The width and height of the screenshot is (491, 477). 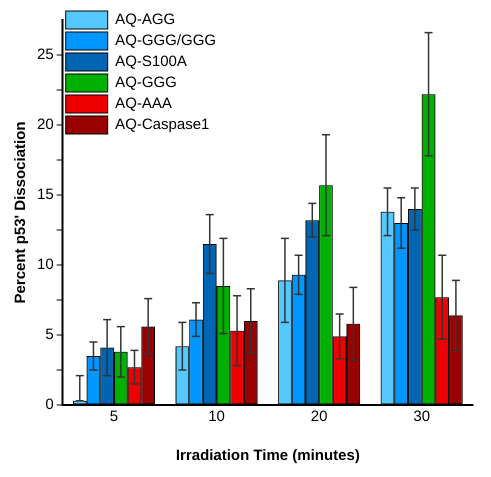 I want to click on x-tick-label: 20, so click(x=319, y=417).